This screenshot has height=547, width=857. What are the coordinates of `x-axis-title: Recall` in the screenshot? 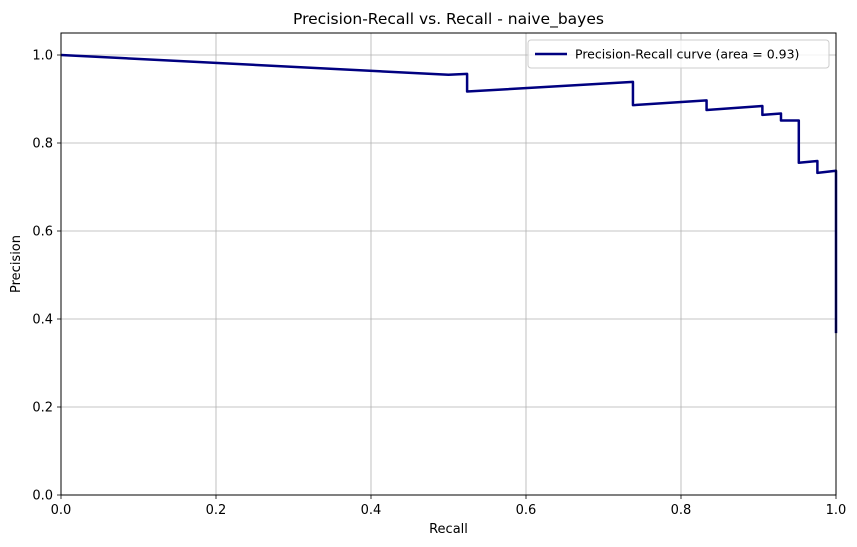 It's located at (448, 529).